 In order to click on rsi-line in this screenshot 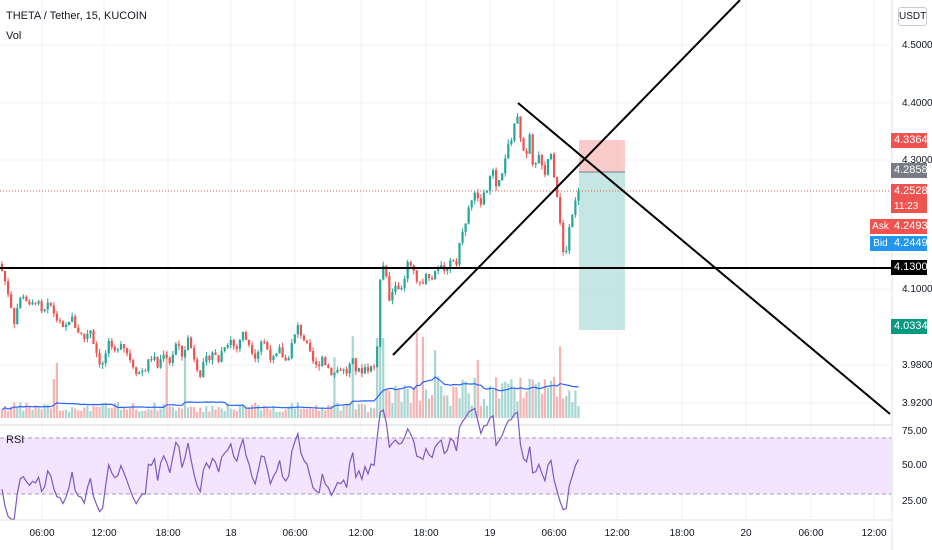, I will do `click(290, 463)`.